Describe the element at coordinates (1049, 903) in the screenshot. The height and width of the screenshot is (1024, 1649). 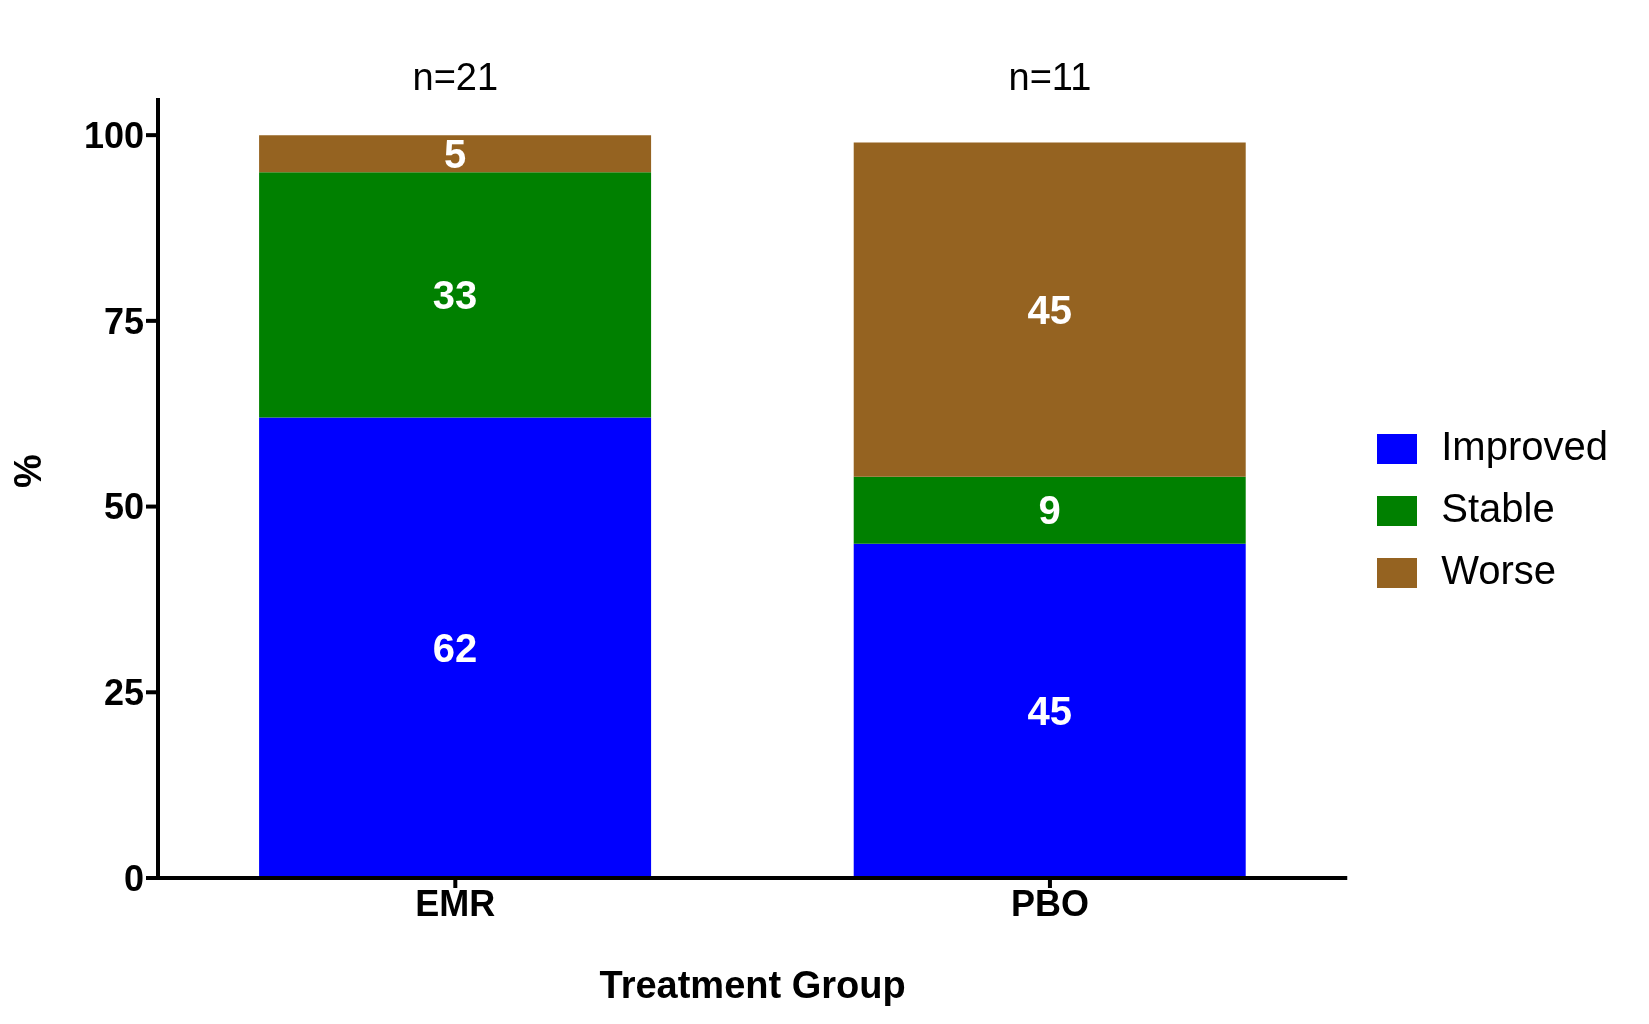
I see `x-tick-label: PBO` at that location.